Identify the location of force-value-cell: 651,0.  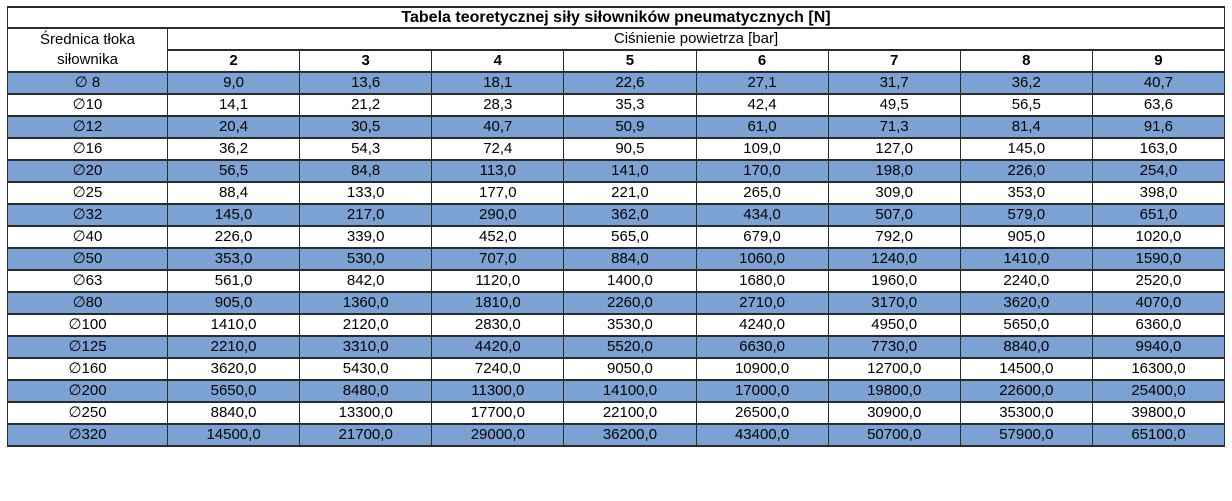
(1158, 215).